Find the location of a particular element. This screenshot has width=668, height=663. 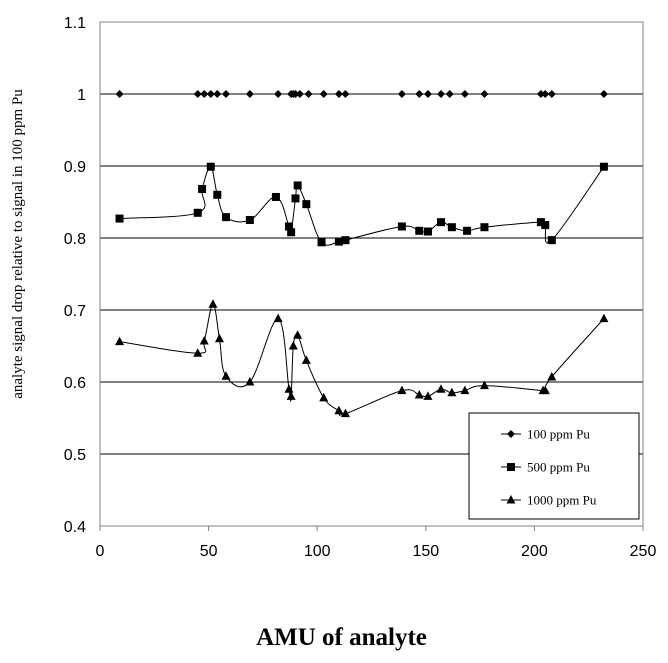

x-tick-label: 100 is located at coordinates (317, 551).